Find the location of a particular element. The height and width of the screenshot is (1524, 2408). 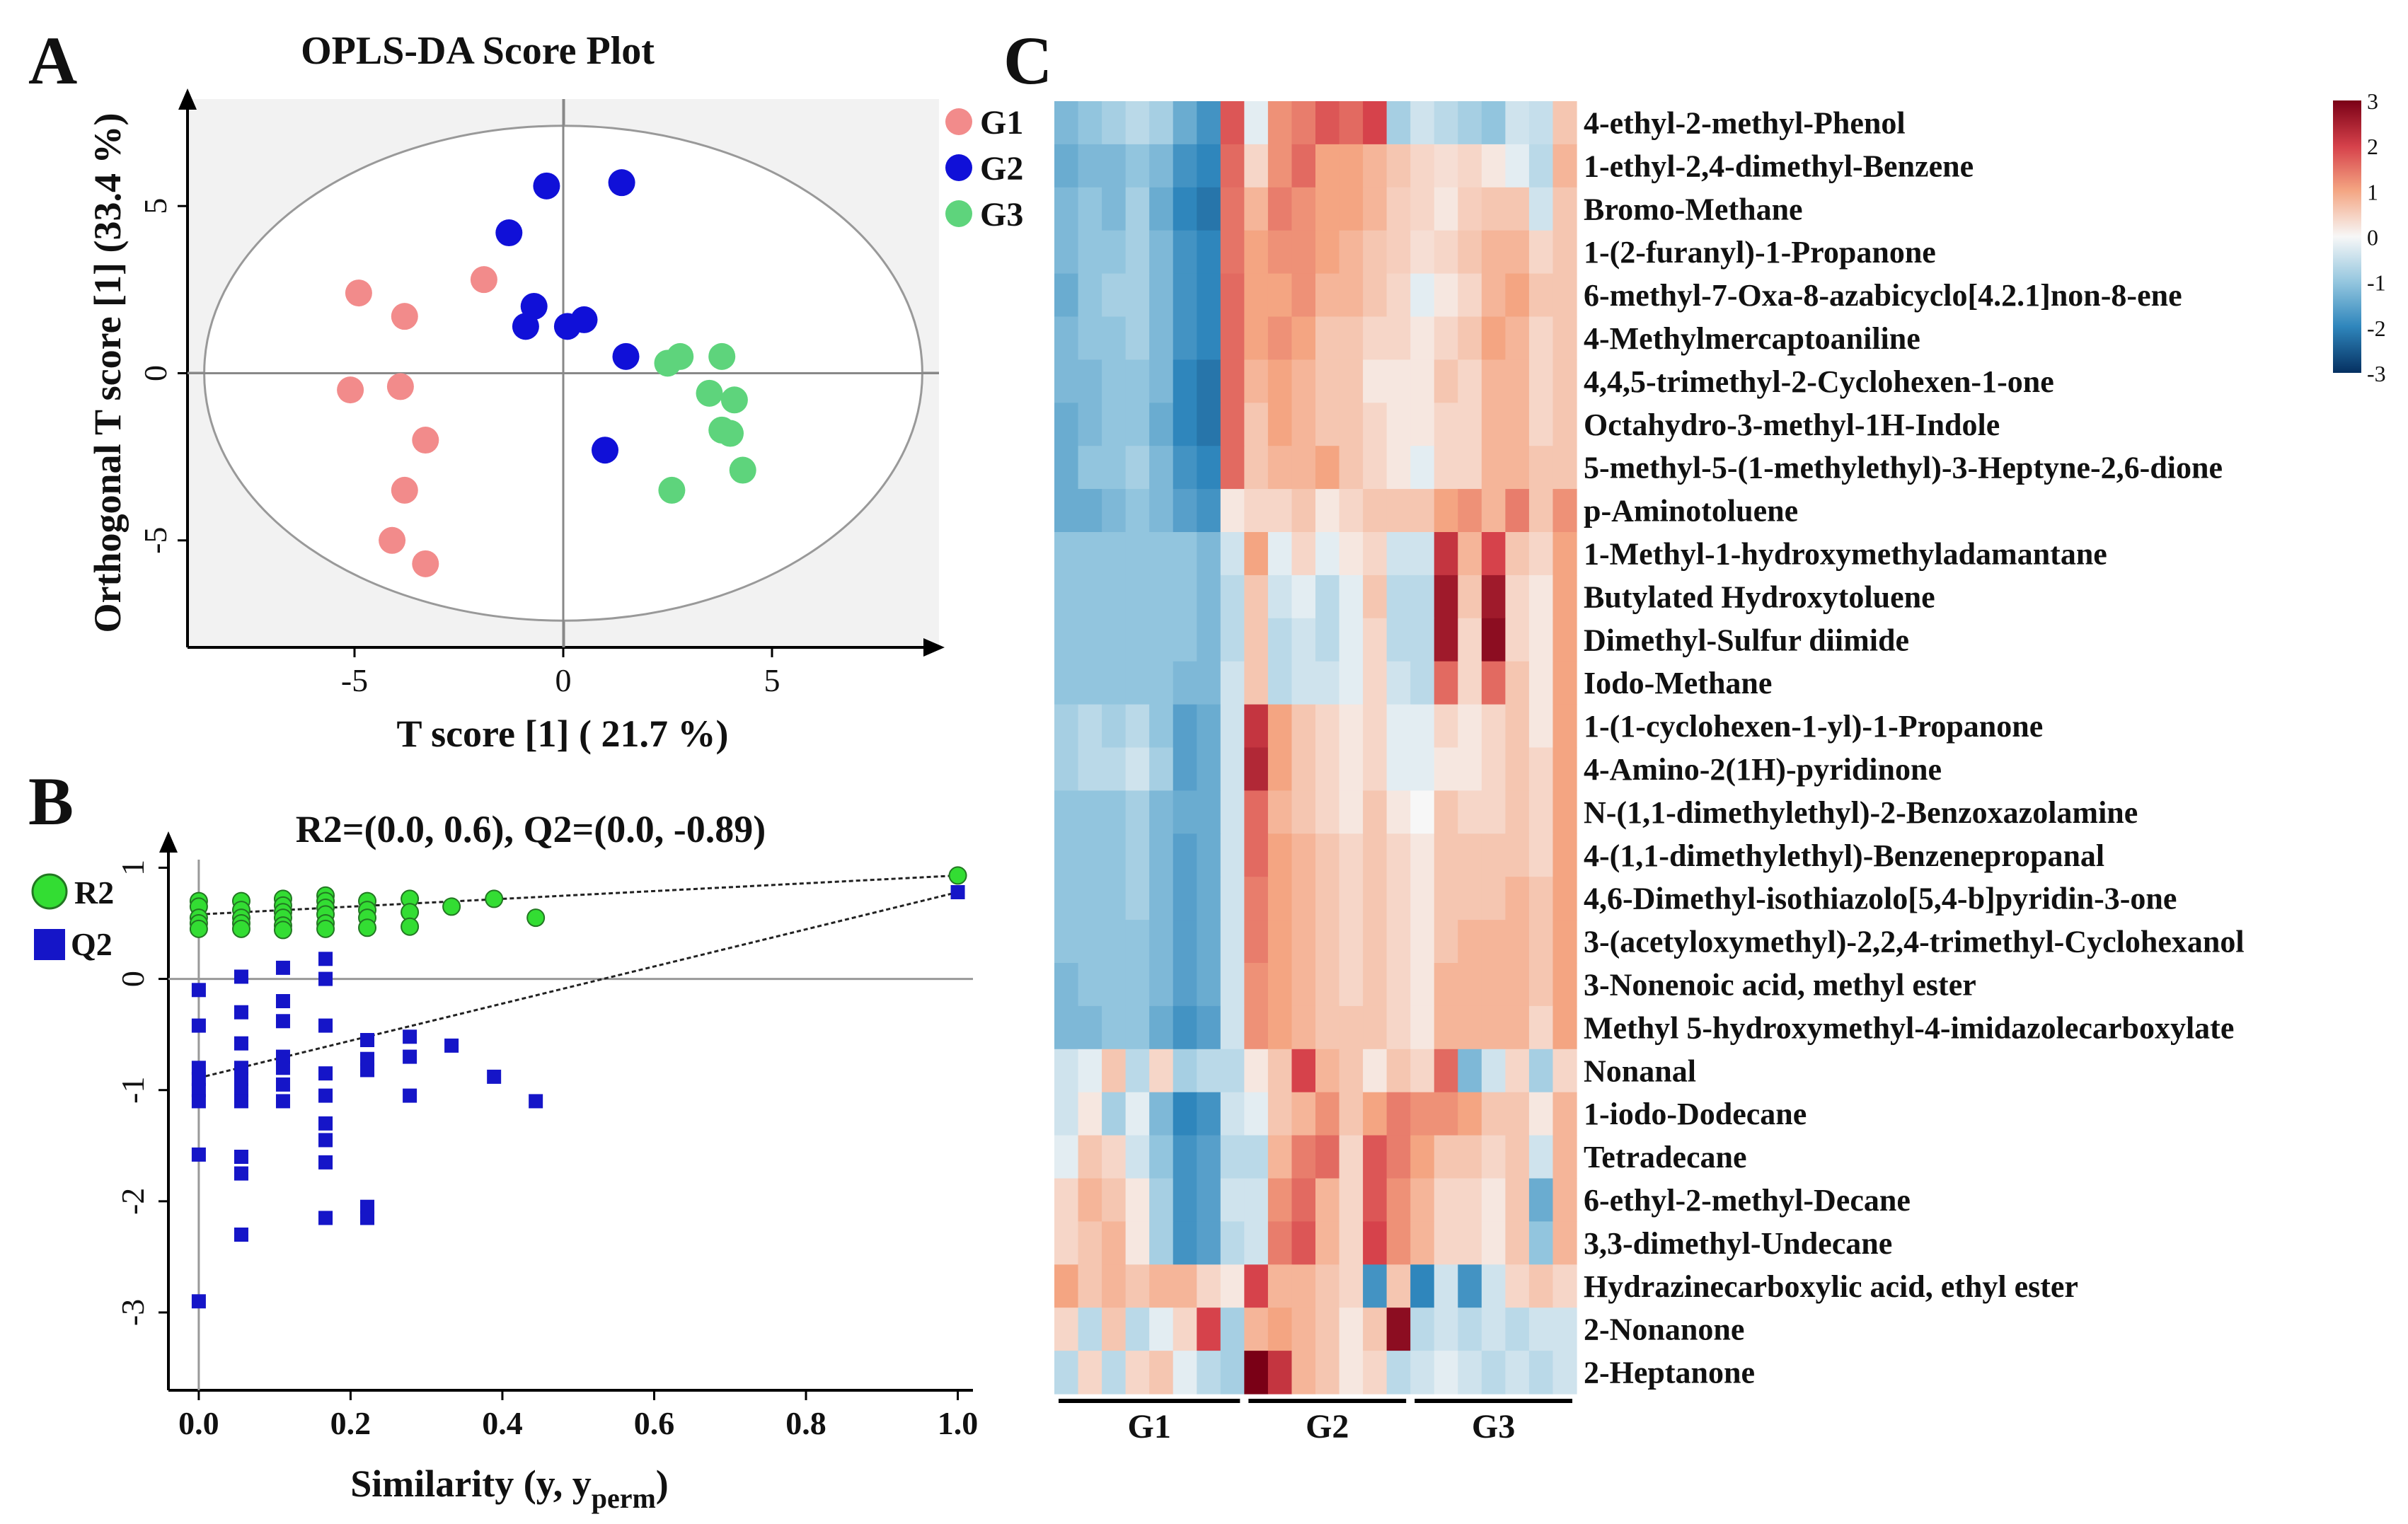

heatmap-row-label: Nonanal is located at coordinates (1640, 1070).